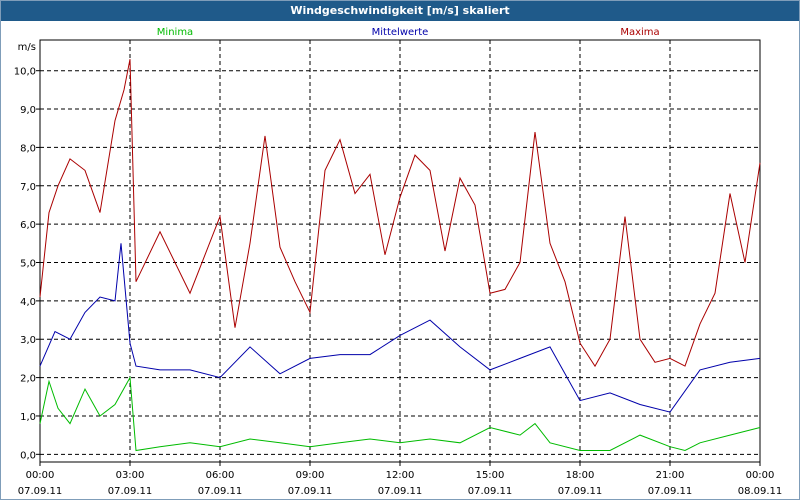 This screenshot has height=500, width=800. Describe the element at coordinates (490, 475) in the screenshot. I see `x-tick-time: 15:00` at that location.